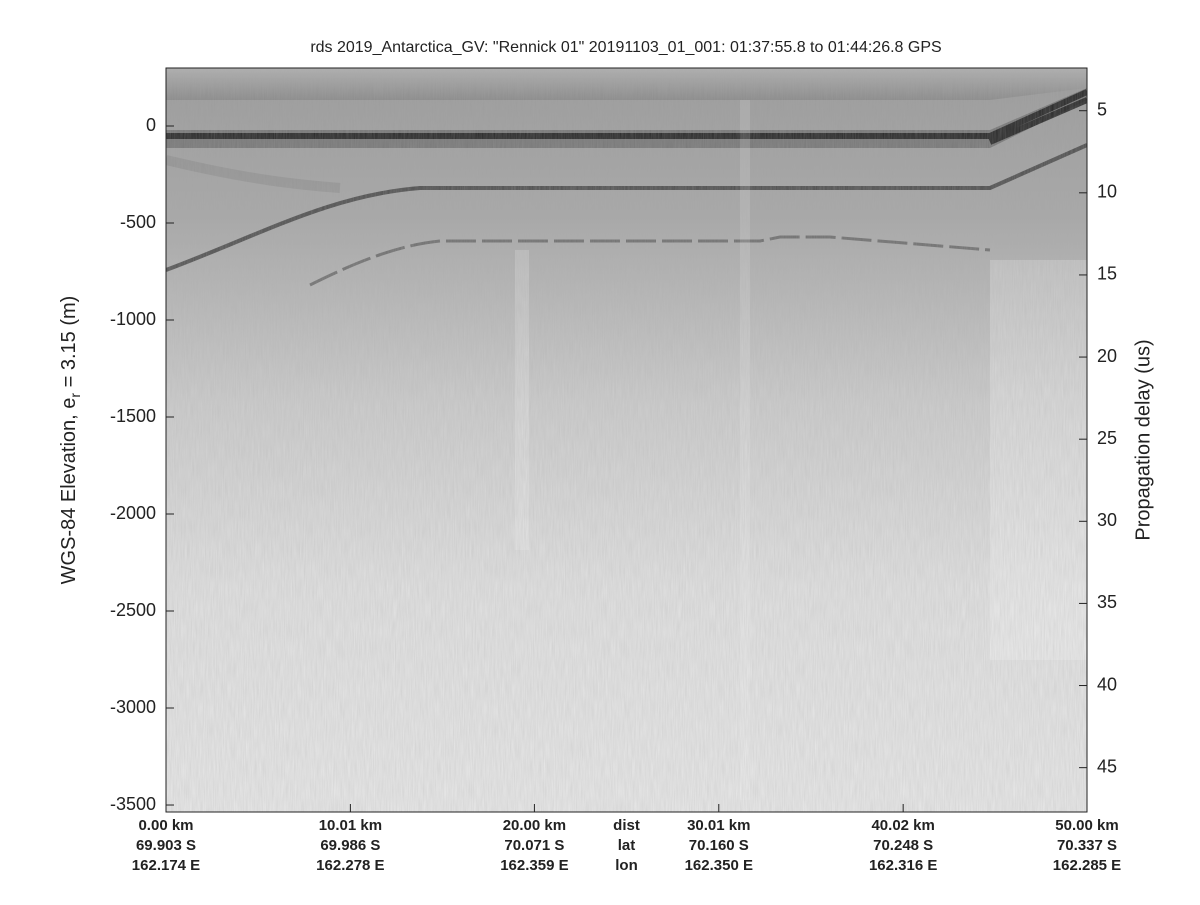 The height and width of the screenshot is (905, 1200). Describe the element at coordinates (626, 825) in the screenshot. I see `row-label: dist` at that location.